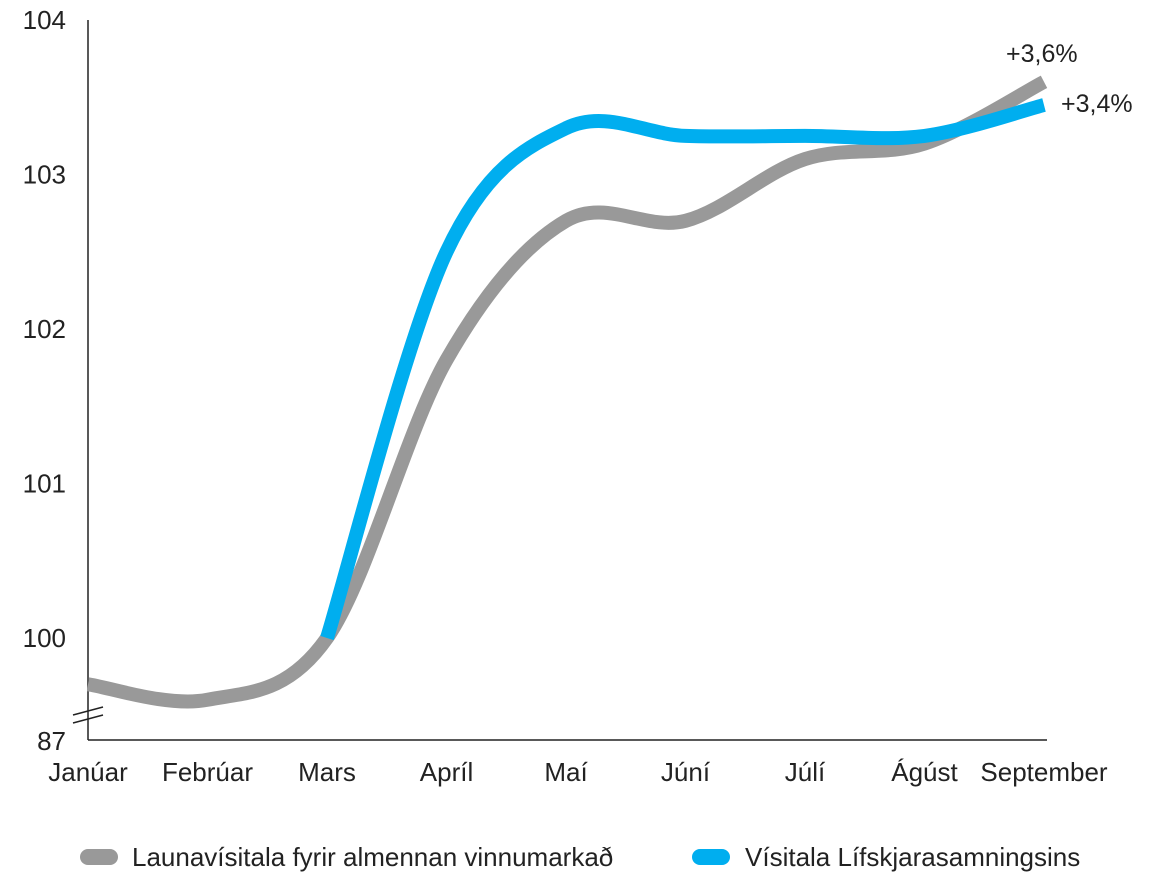 The width and height of the screenshot is (1150, 872). What do you see at coordinates (924, 772) in the screenshot?
I see `x-tick-label: Ágúst` at bounding box center [924, 772].